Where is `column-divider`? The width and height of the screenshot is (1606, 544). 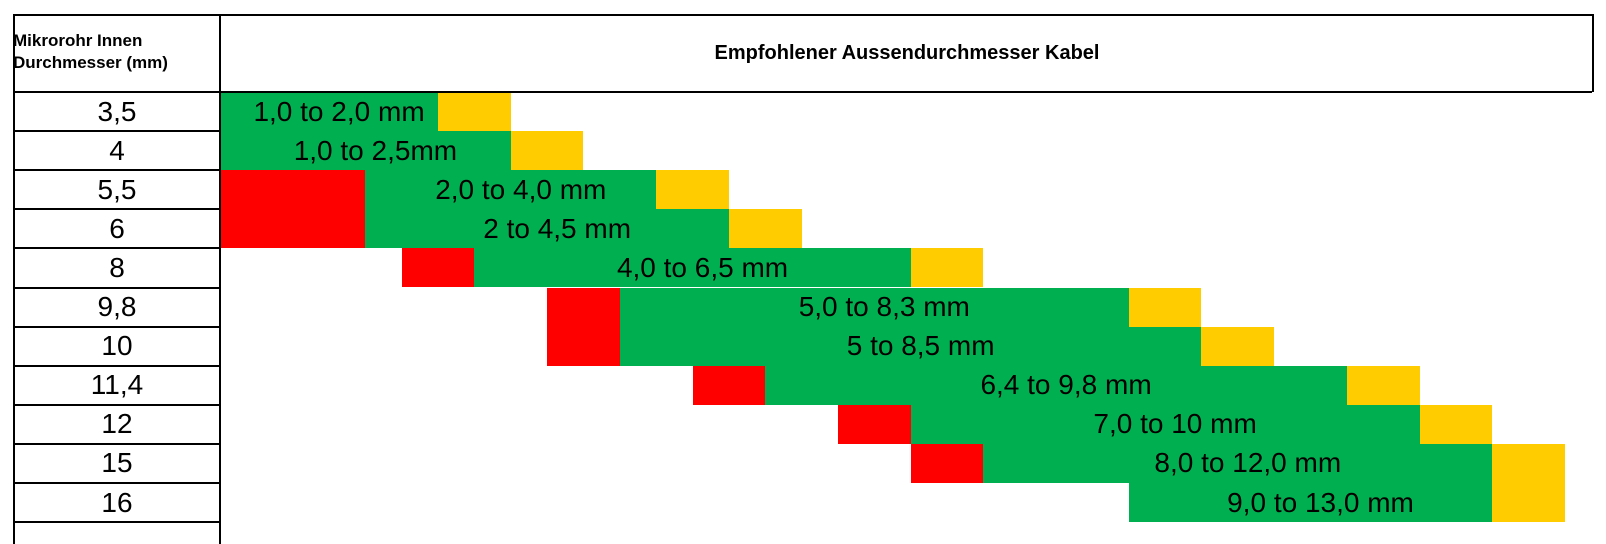
column-divider is located at coordinates (220, 279).